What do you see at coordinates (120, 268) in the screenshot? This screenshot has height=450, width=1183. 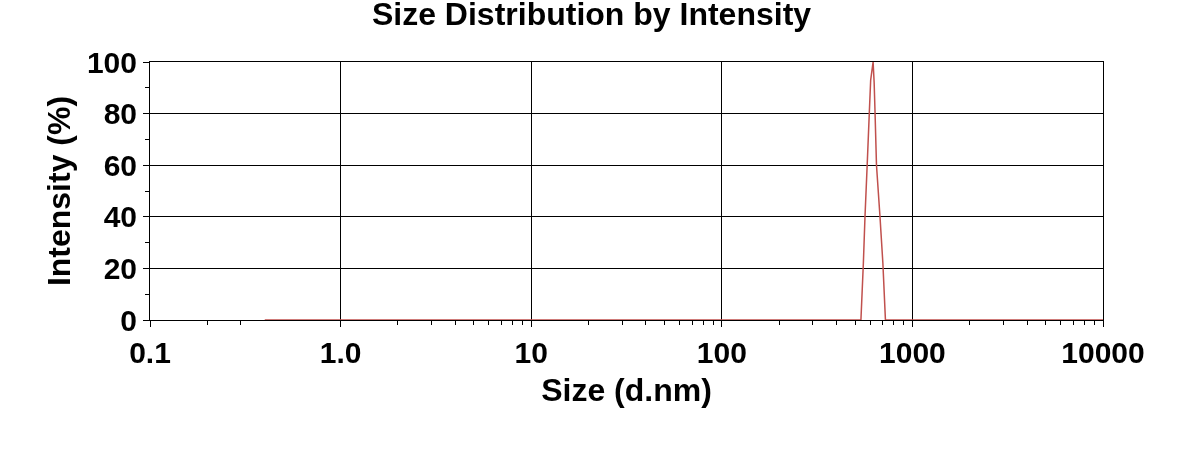 I see `y-tick-label: 20` at bounding box center [120, 268].